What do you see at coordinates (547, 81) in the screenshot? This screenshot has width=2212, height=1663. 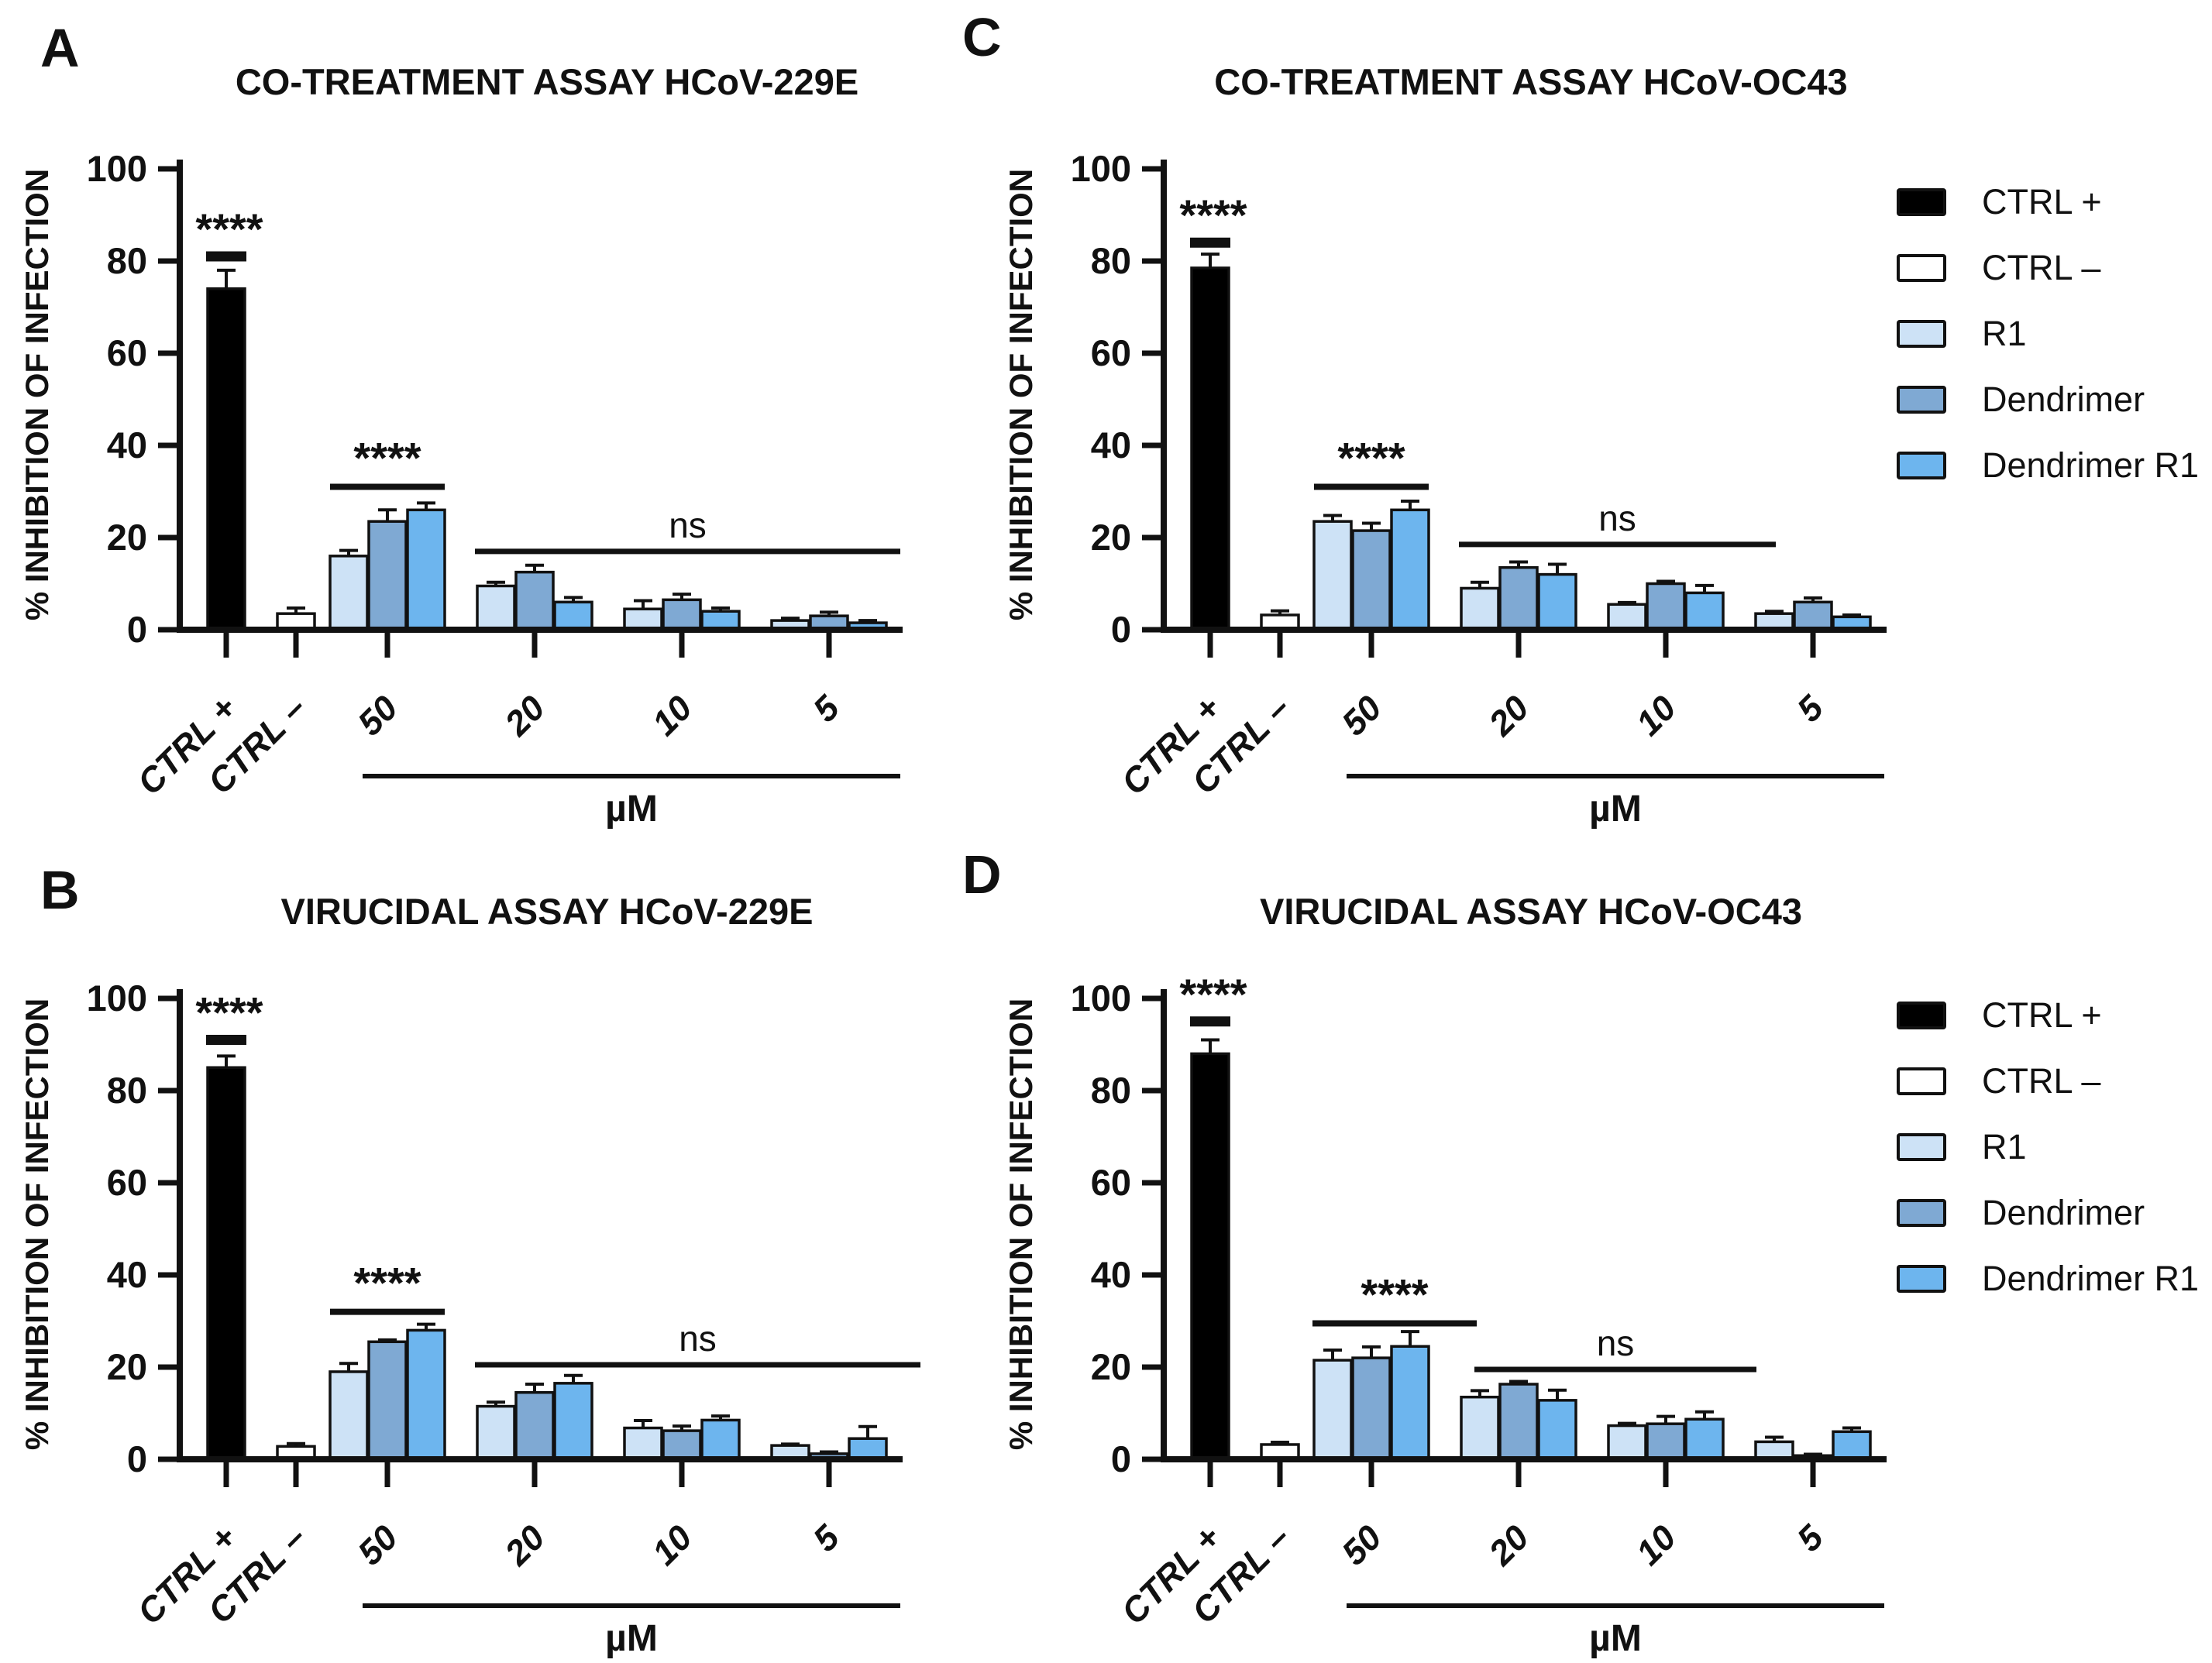 I see `chart-title: CO-TREATMENT ASSAY HCoV-229E` at bounding box center [547, 81].